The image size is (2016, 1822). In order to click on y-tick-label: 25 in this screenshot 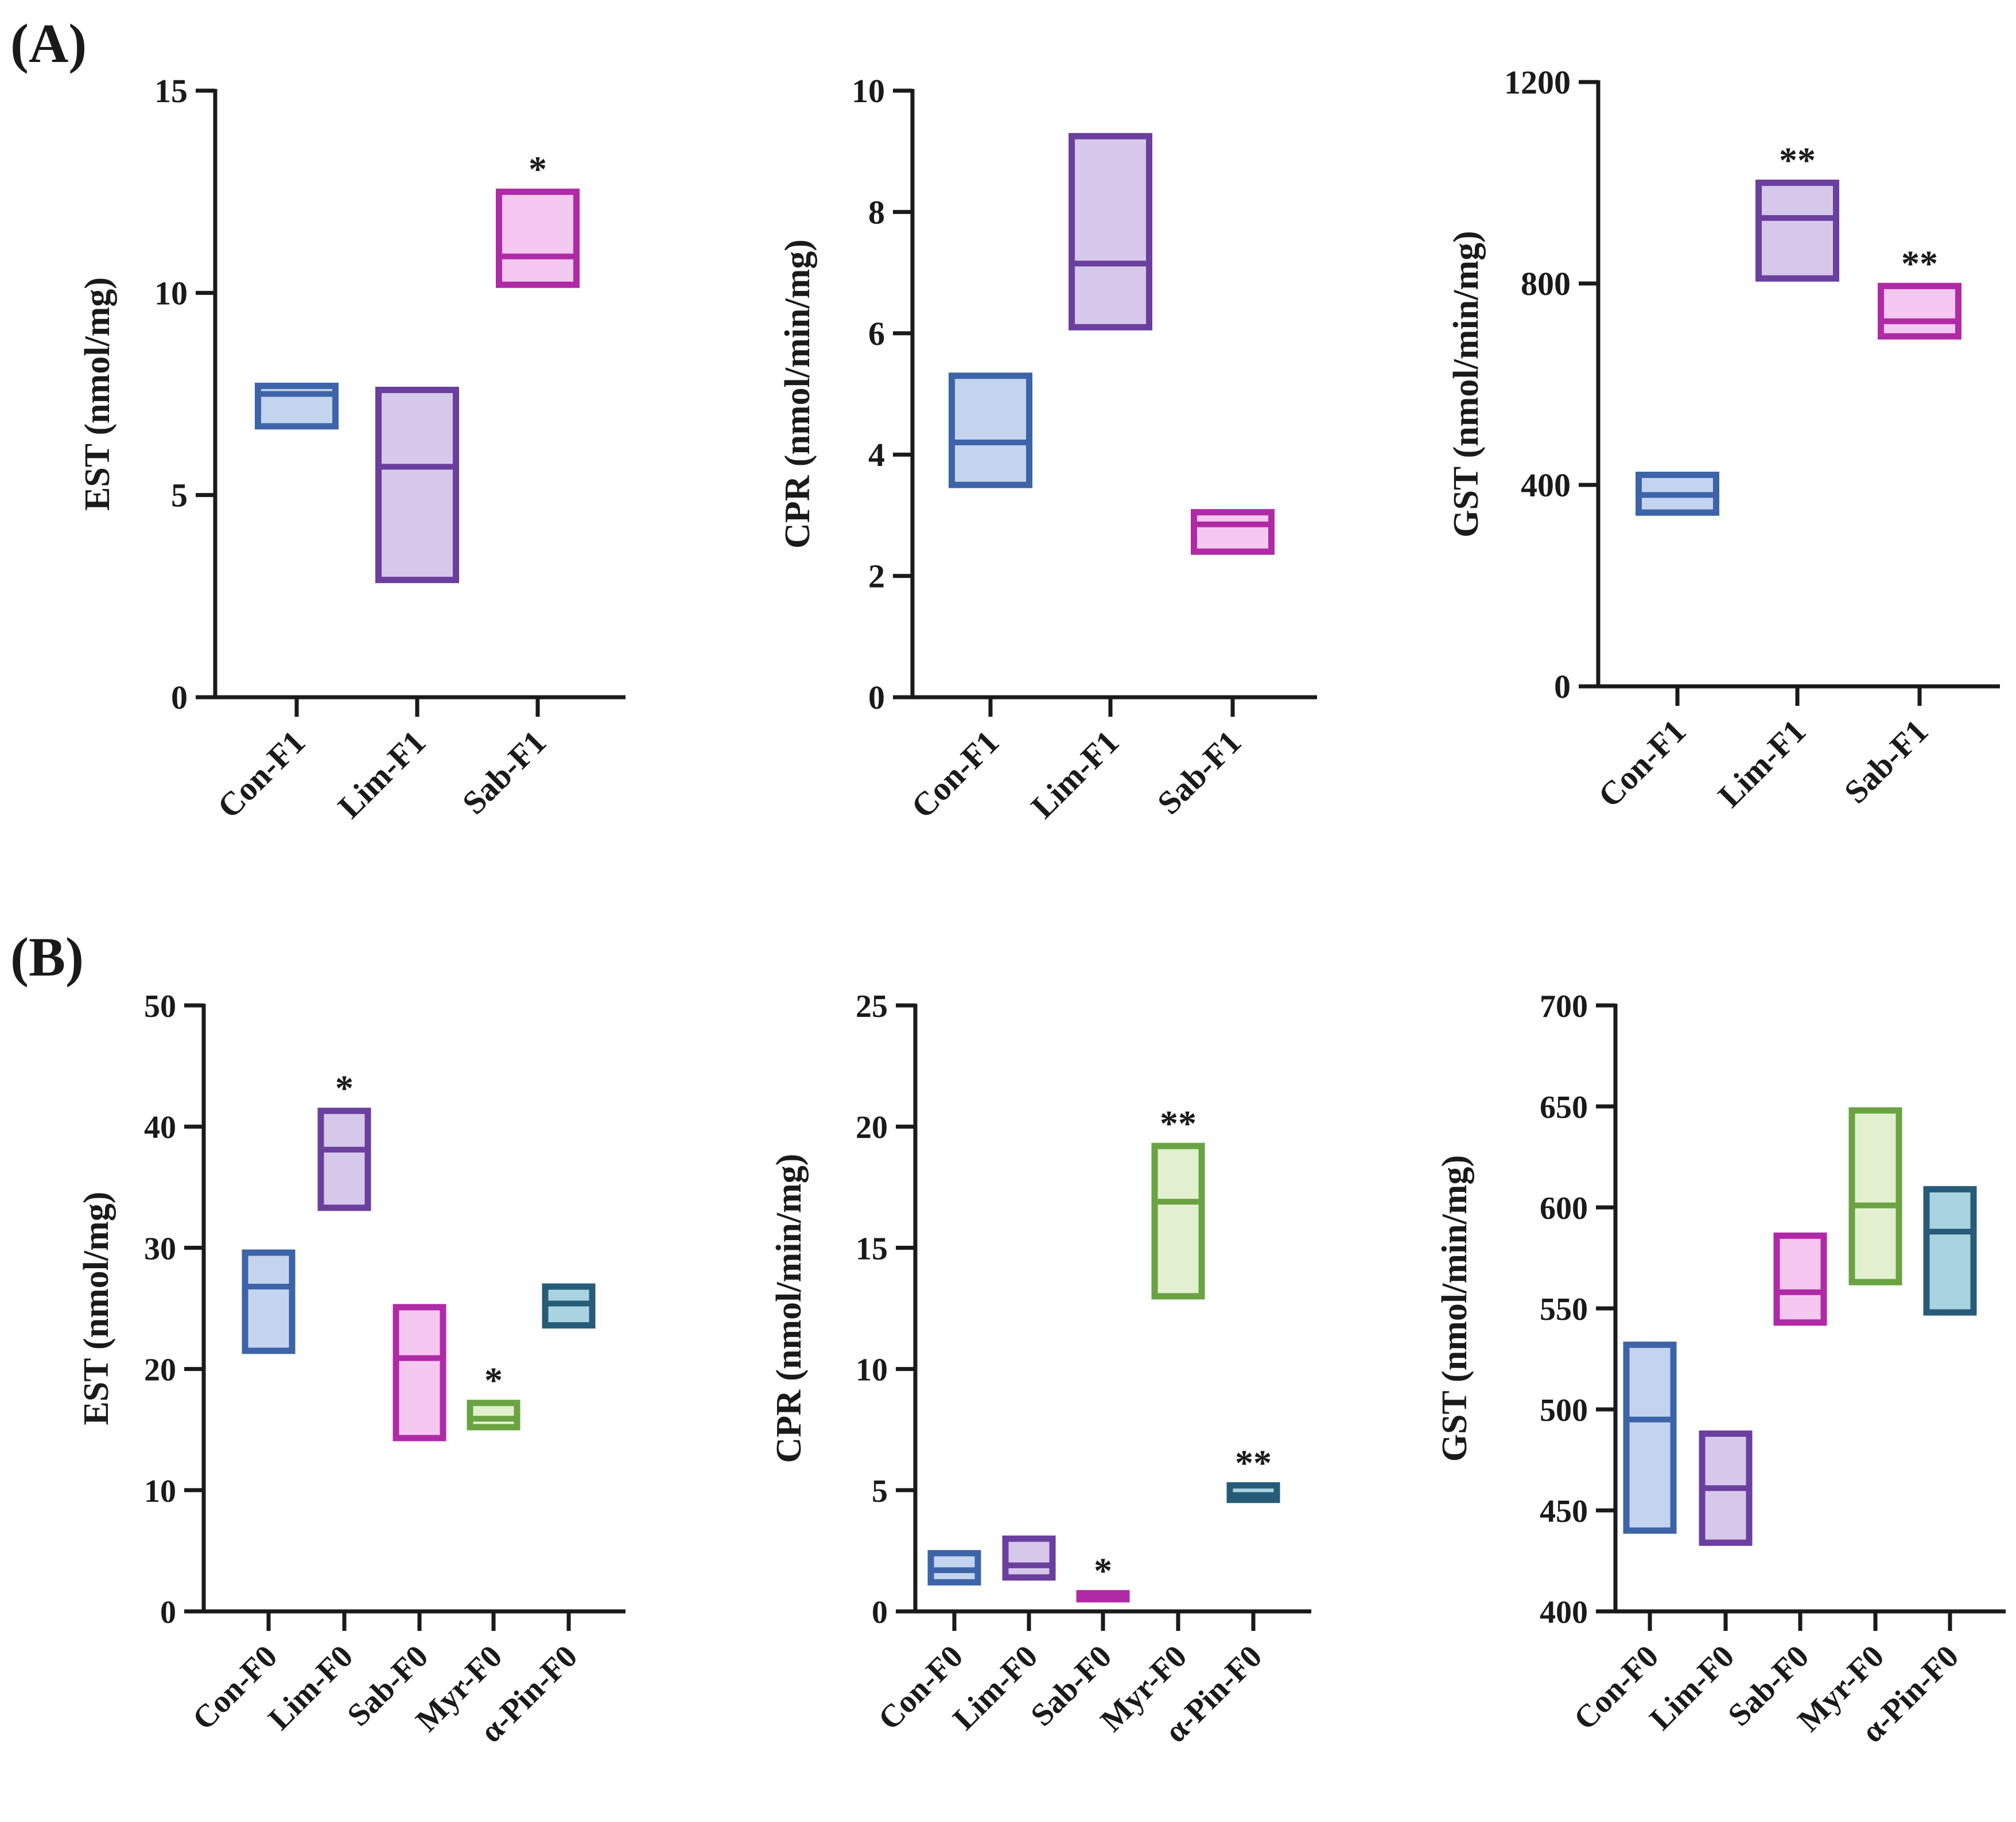, I will do `click(872, 1006)`.